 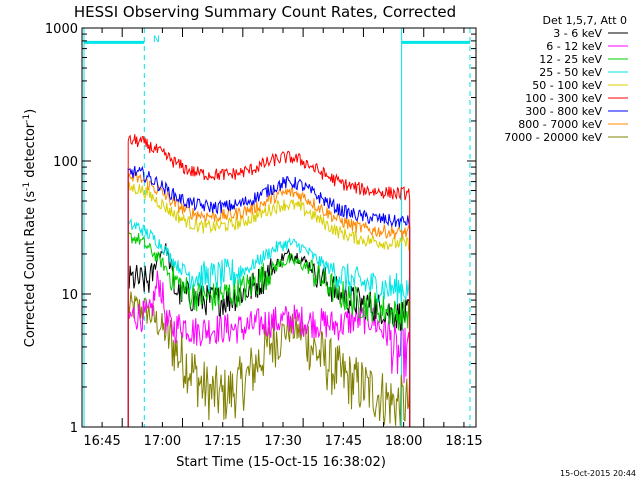 I want to click on y-label-main: Corrected Count Rate (s, so click(x=30, y=269).